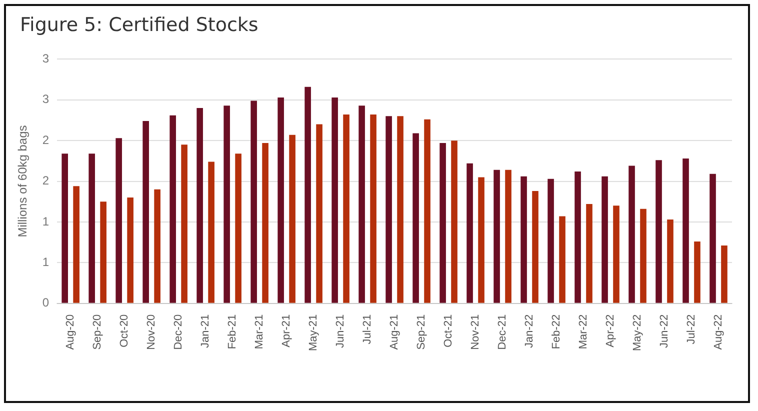  What do you see at coordinates (610, 331) in the screenshot?
I see `x-tick-label: Apr-22` at bounding box center [610, 331].